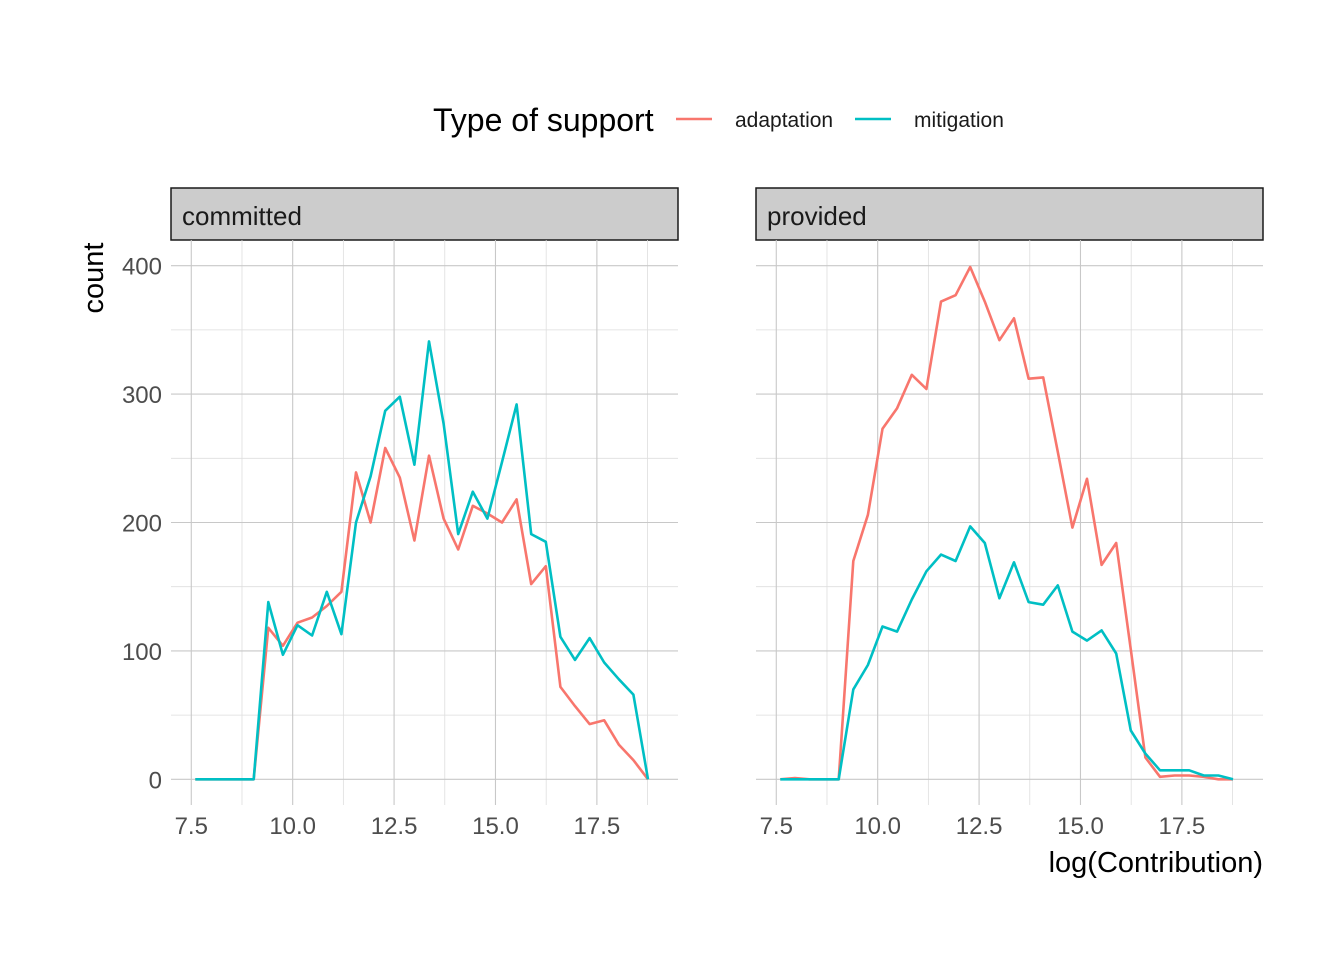 This screenshot has height=960, width=1344. I want to click on y-tick-label: 400, so click(142, 267).